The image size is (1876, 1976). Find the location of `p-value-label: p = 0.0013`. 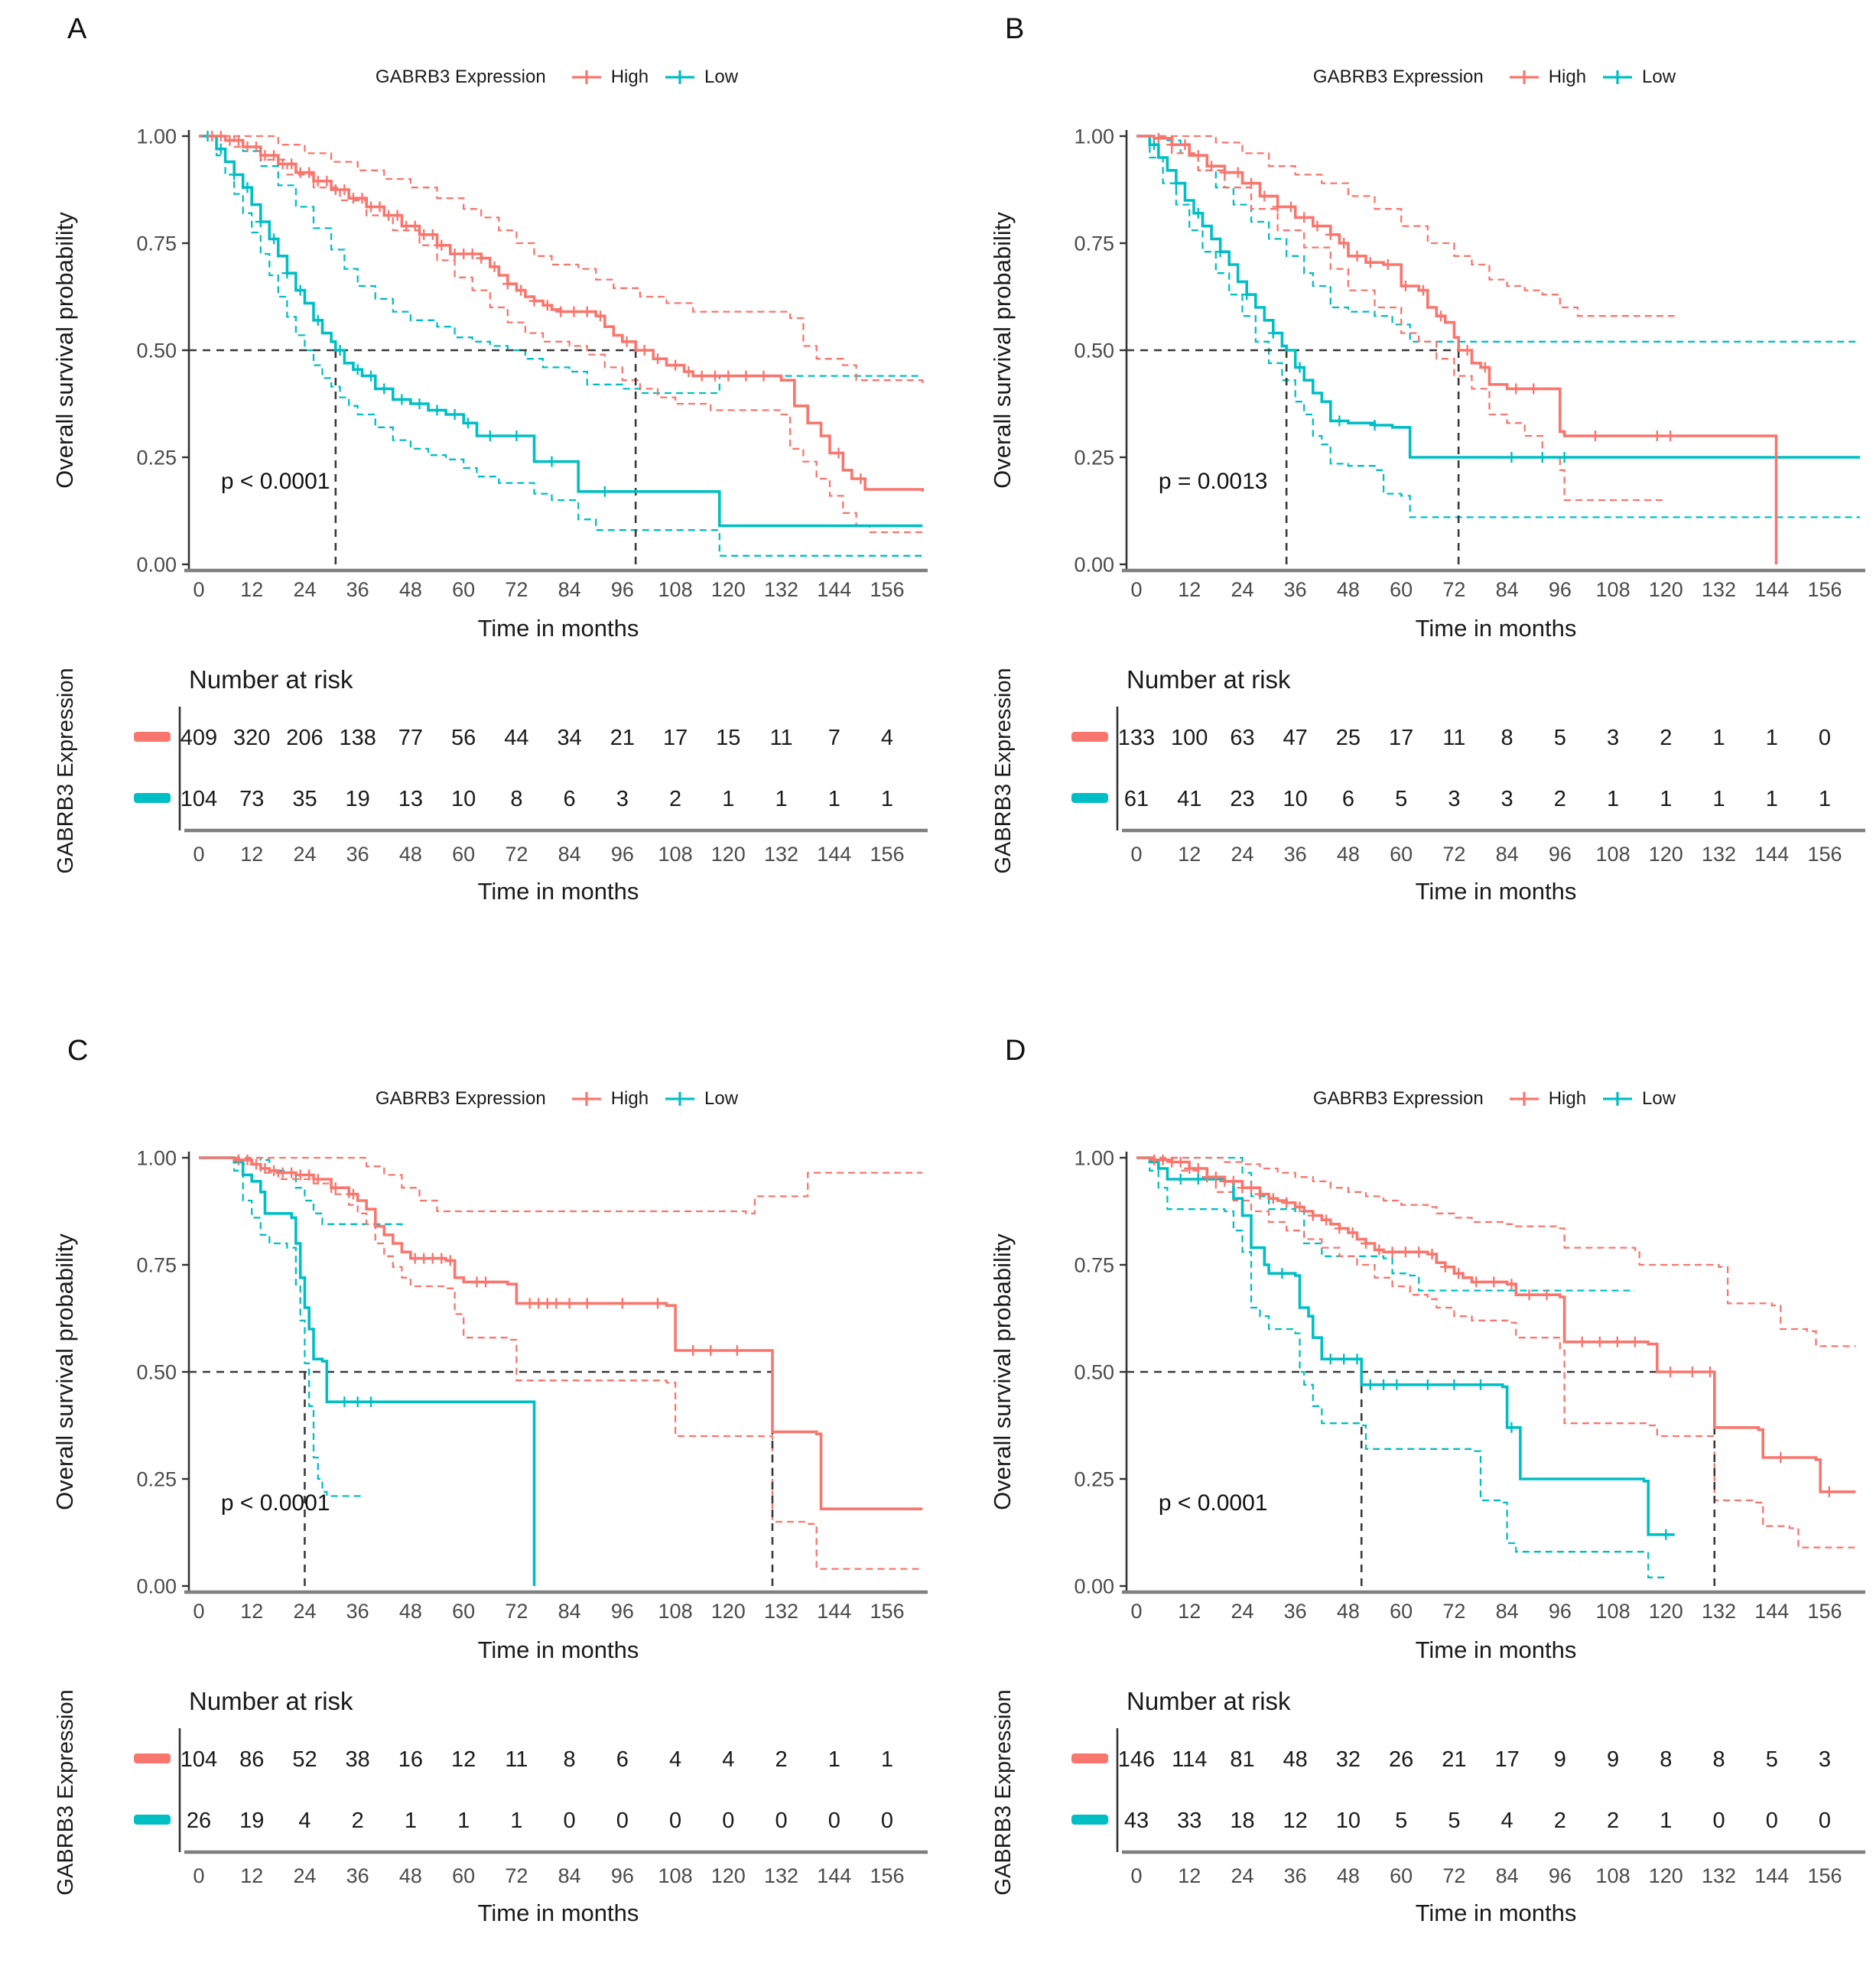

p-value-label: p = 0.0013 is located at coordinates (1213, 481).